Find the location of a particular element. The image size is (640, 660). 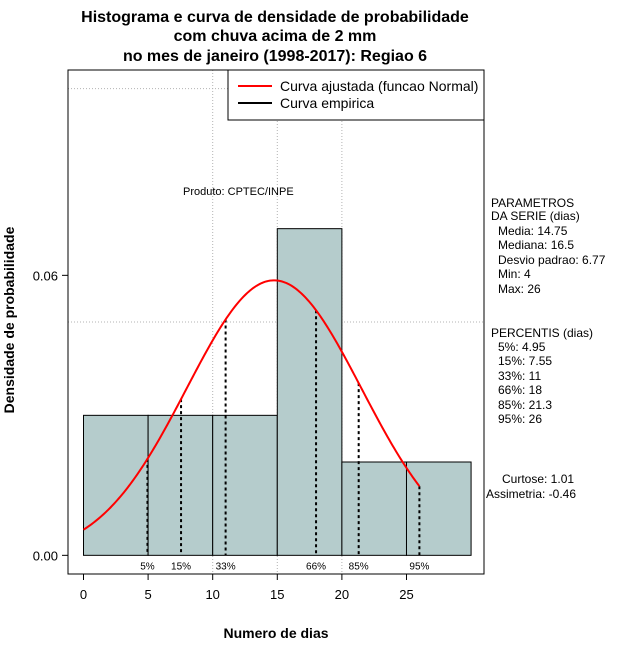

percentil-85: 85%: 21.3 is located at coordinates (525, 405).